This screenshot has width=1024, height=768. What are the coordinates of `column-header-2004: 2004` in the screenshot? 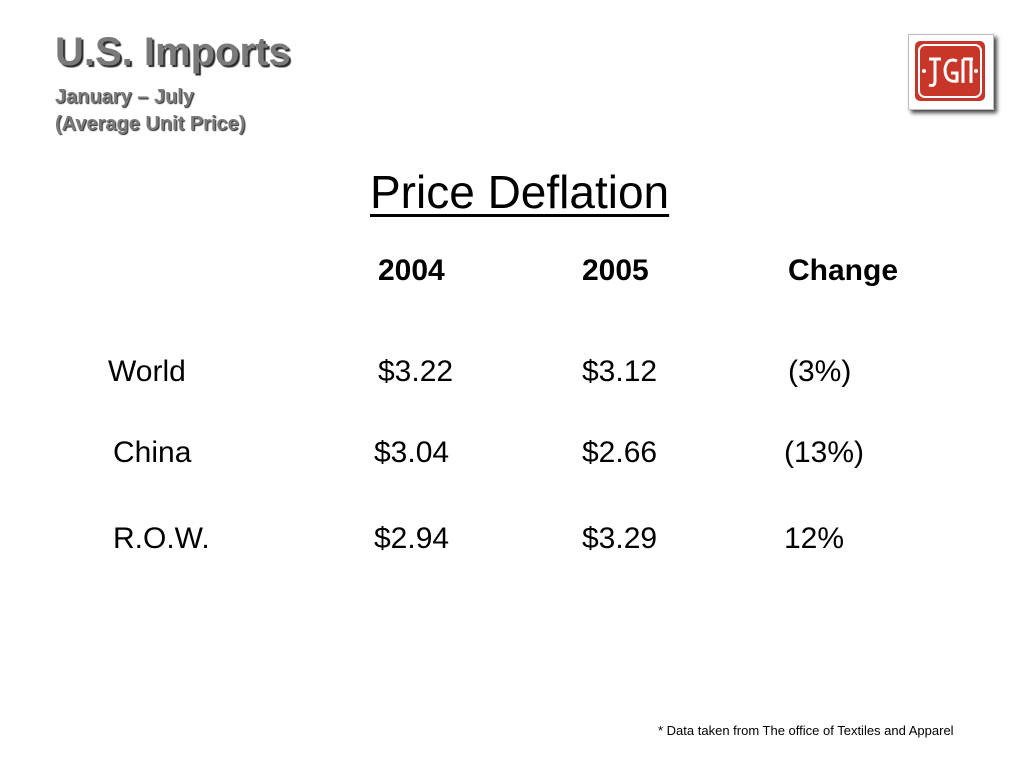 It's located at (411, 270).